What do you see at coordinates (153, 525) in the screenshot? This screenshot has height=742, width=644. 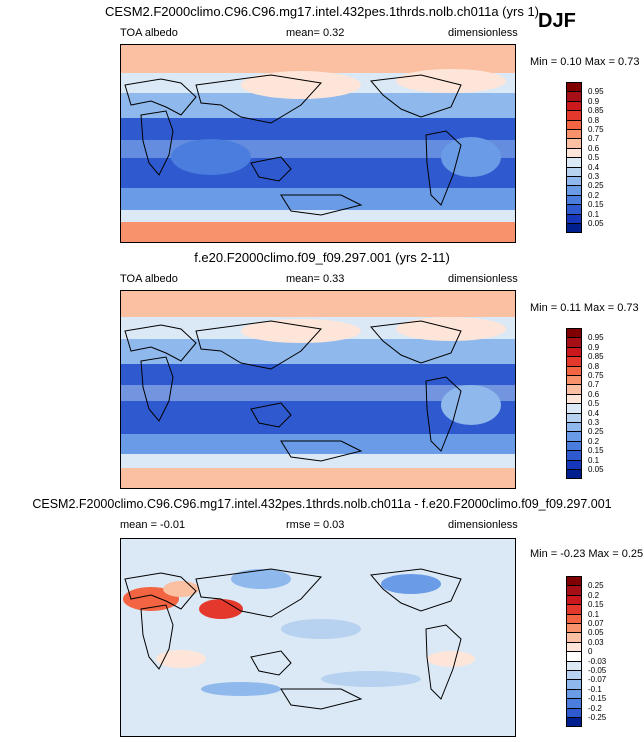 I see `panel3-mean-label: mean = -0.01` at bounding box center [153, 525].